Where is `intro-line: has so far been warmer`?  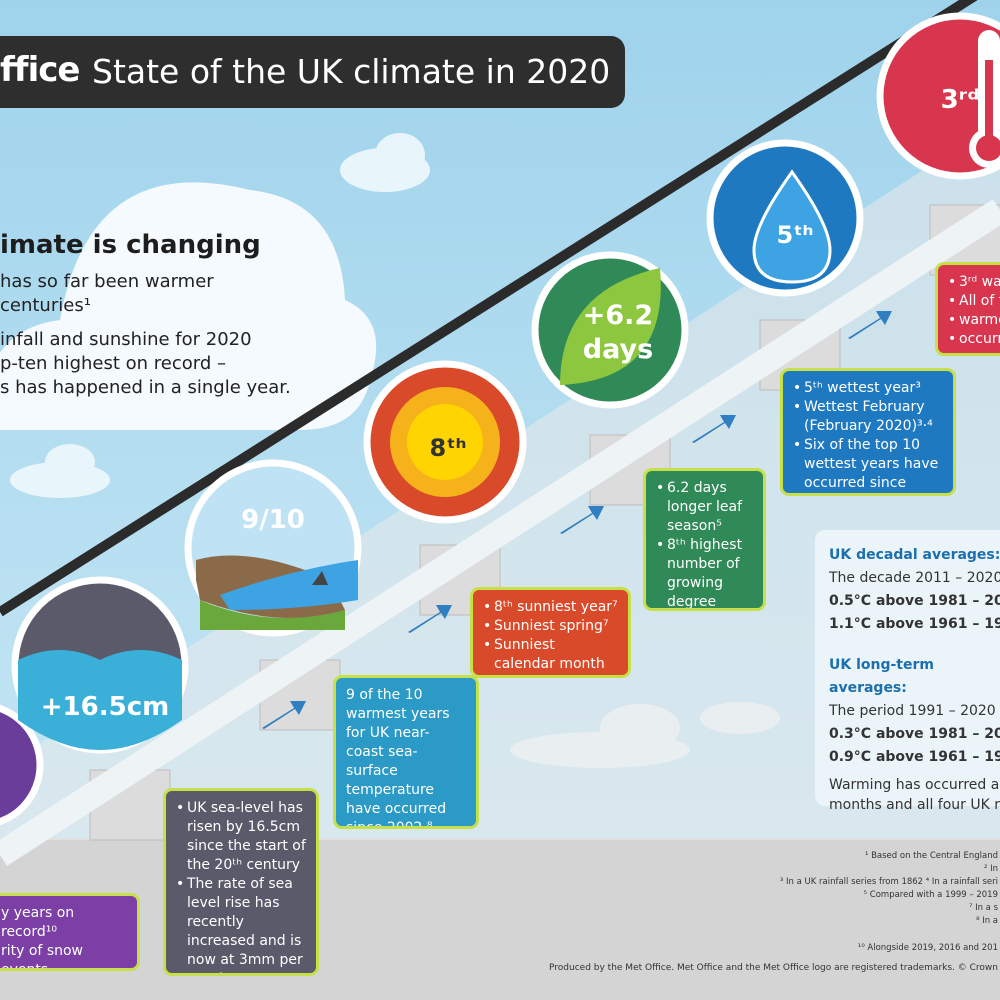
intro-line: has so far been warmer is located at coordinates (107, 281).